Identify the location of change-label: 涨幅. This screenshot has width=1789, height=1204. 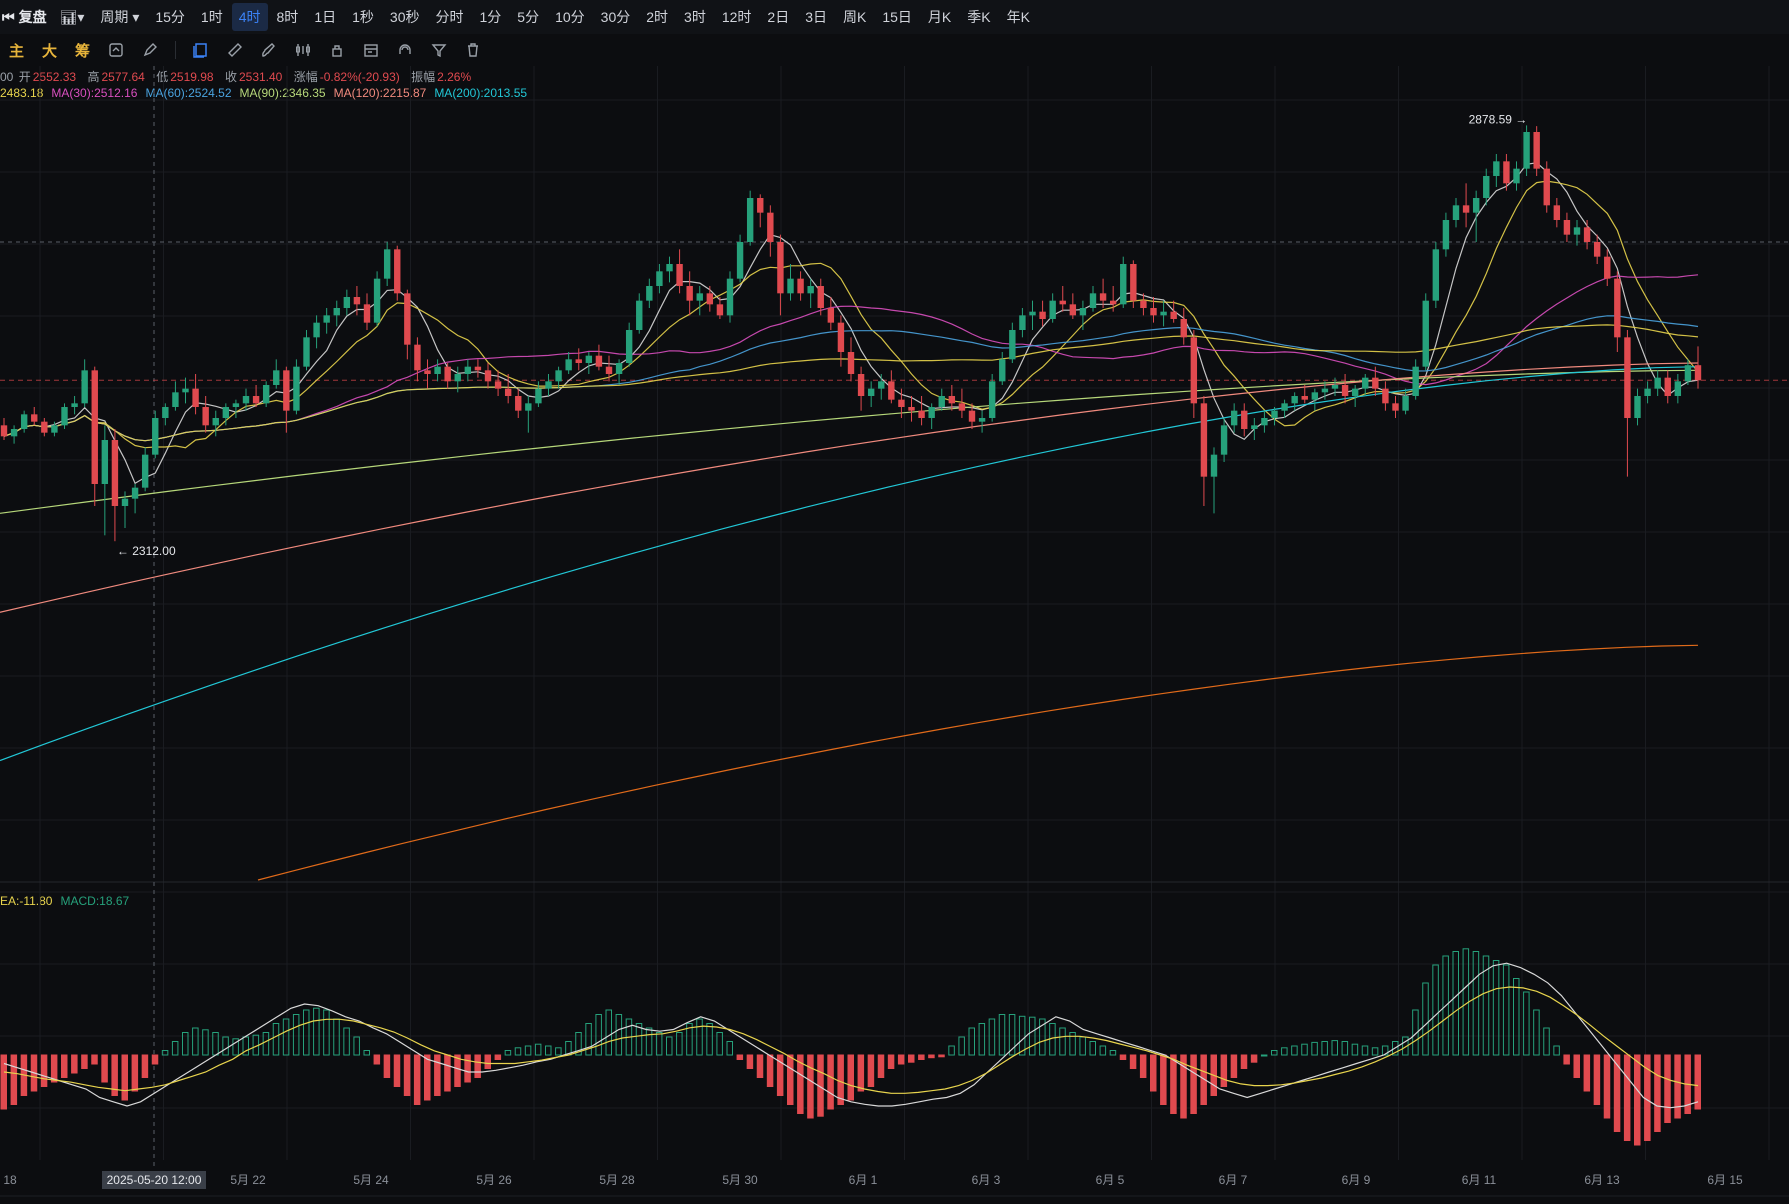
(305, 77).